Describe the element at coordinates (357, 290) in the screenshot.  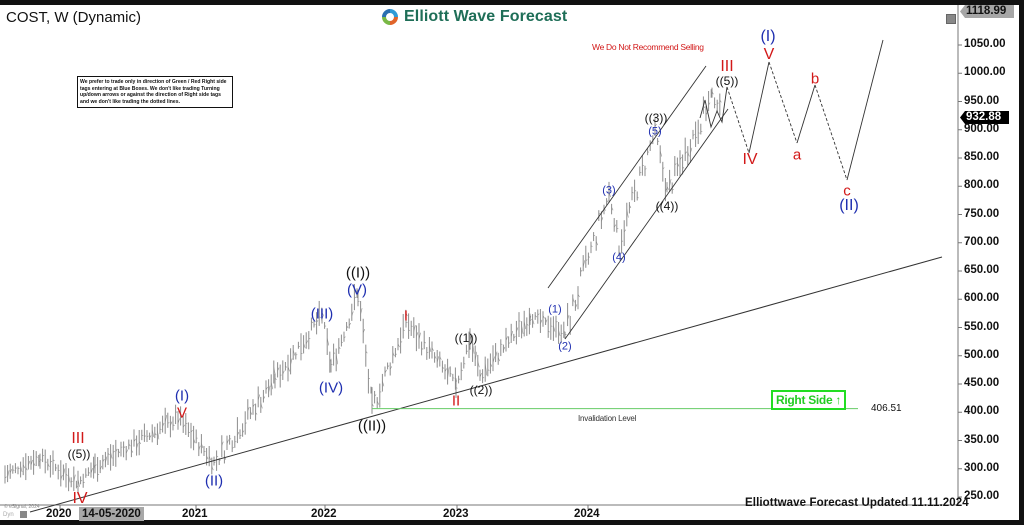
I see `wave-label: (V)` at that location.